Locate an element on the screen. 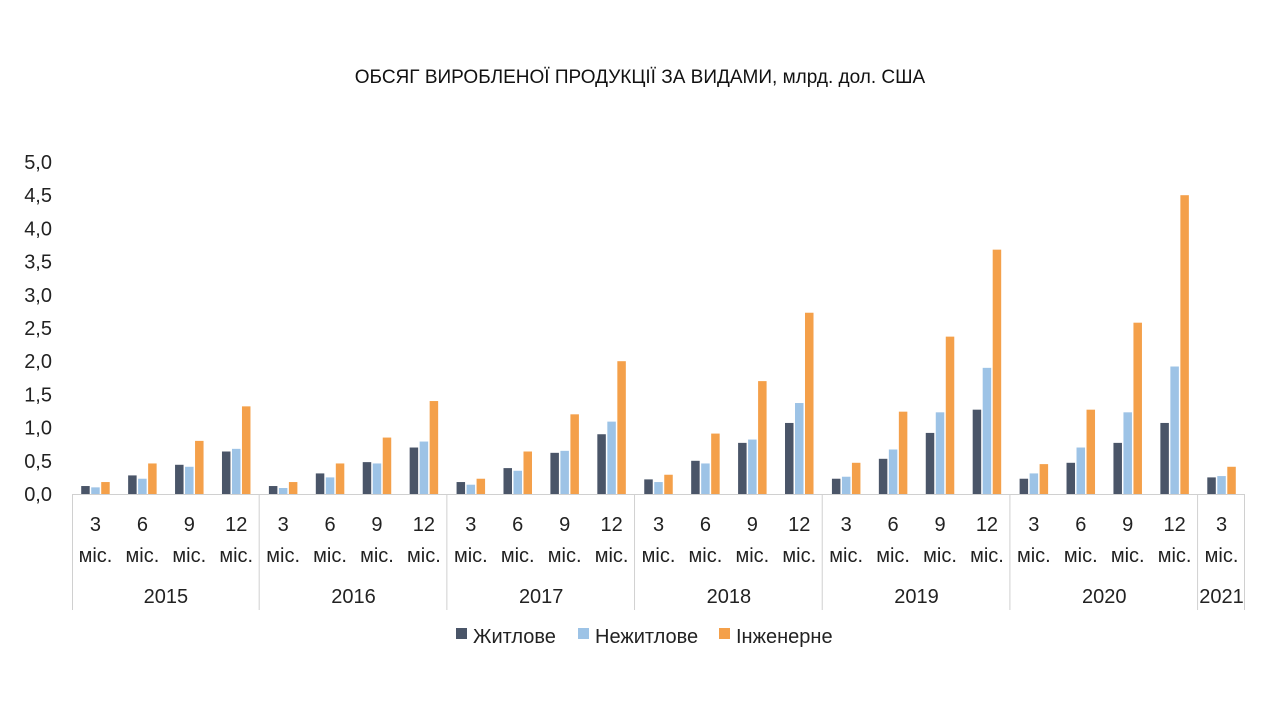  y-tick-label: 5,0 is located at coordinates (38, 163).